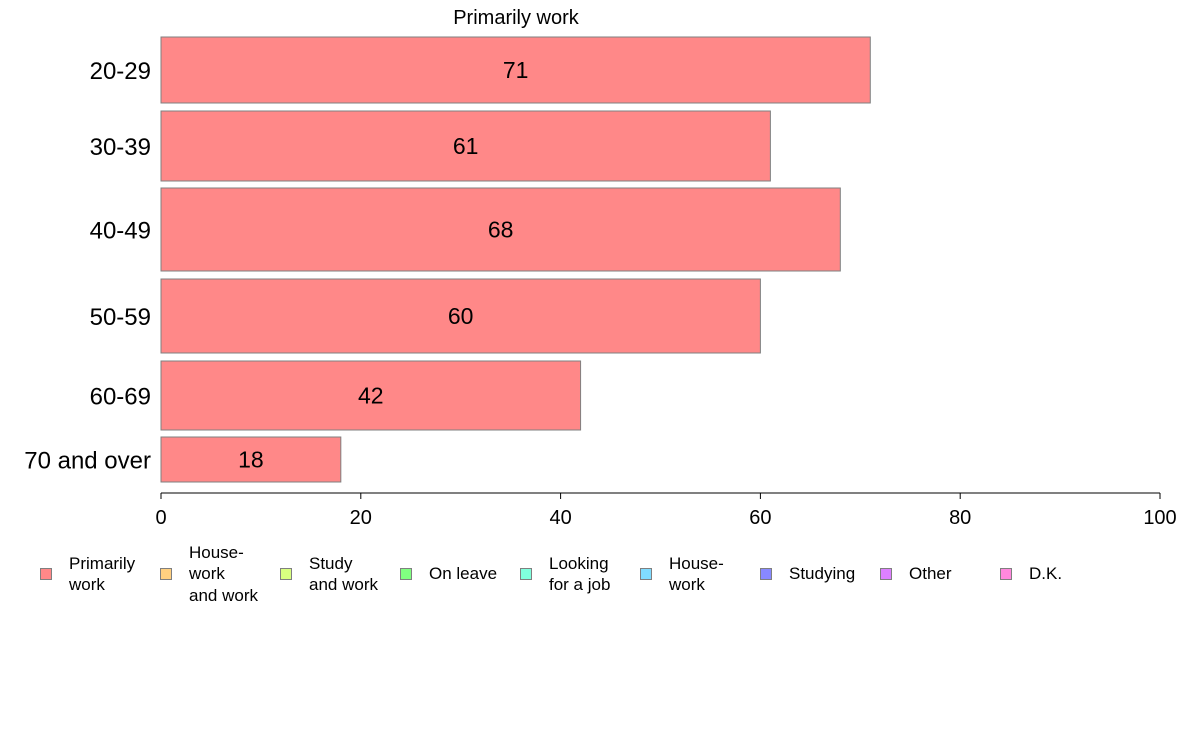 The height and width of the screenshot is (741, 1188). I want to click on x-axis: 0 20 40 60 80 100, so click(666, 510).